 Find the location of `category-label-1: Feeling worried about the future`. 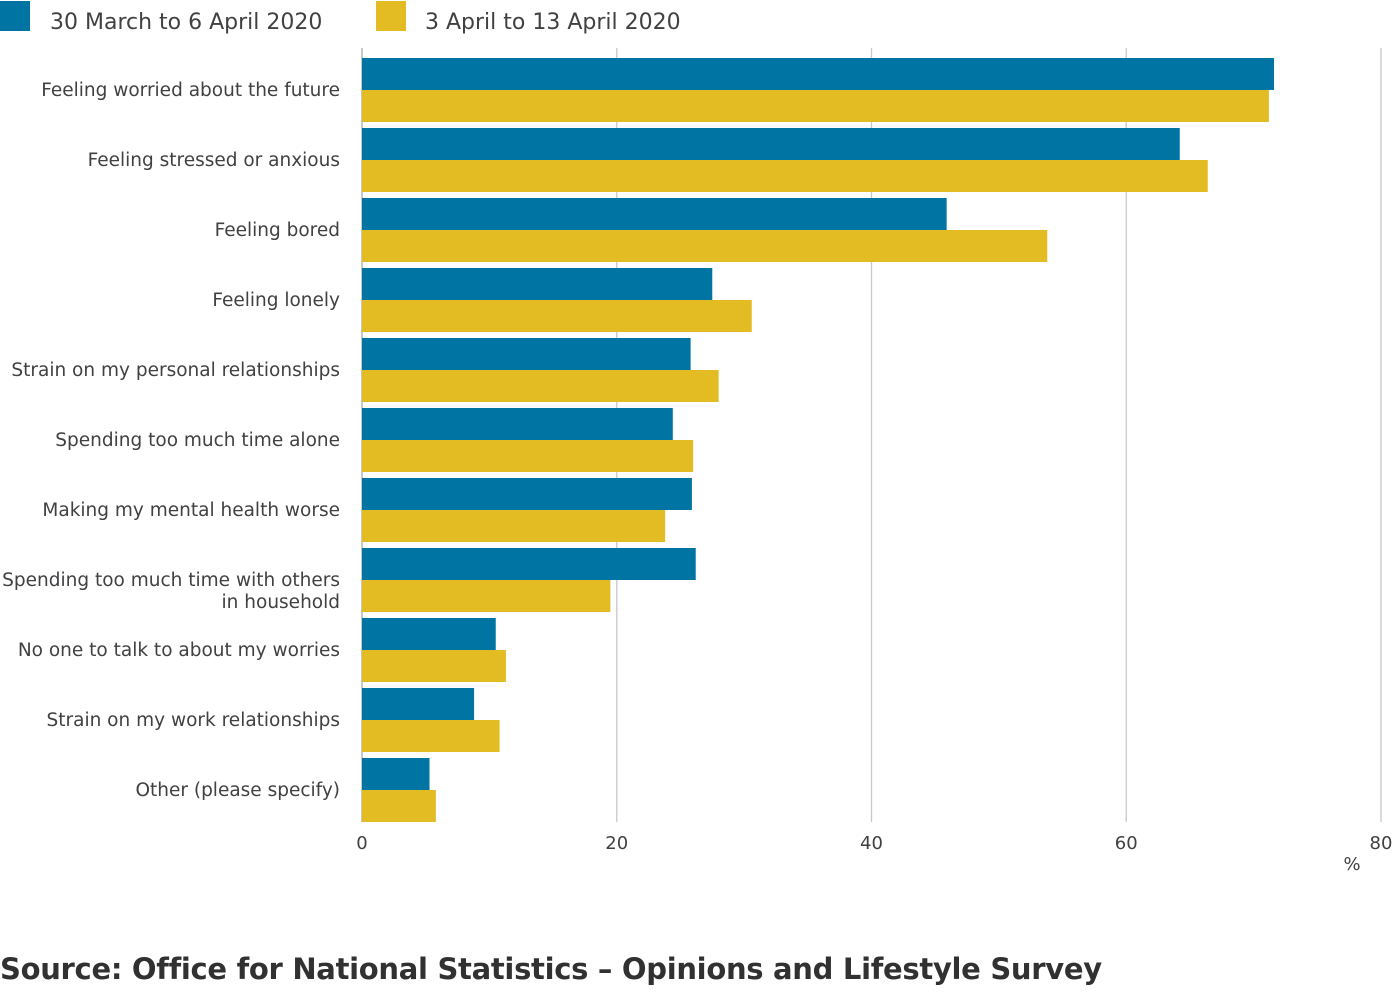

category-label-1: Feeling worried about the future is located at coordinates (190, 90).